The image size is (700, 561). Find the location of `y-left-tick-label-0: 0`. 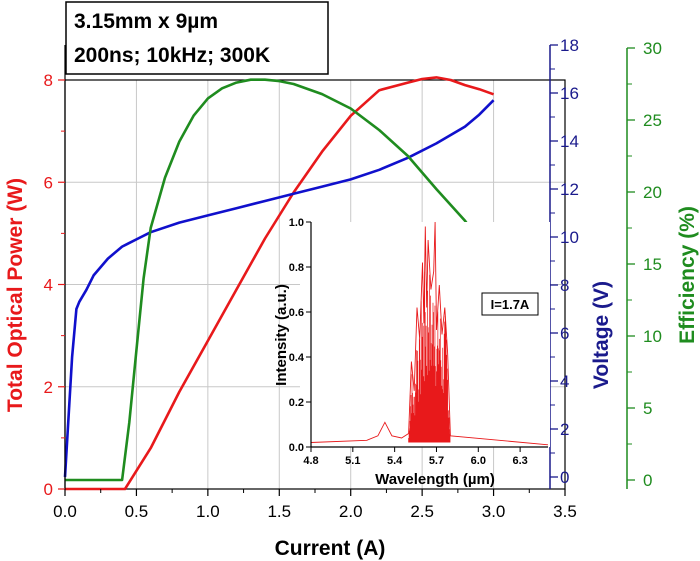

y-left-tick-label-0: 0 is located at coordinates (48, 489).